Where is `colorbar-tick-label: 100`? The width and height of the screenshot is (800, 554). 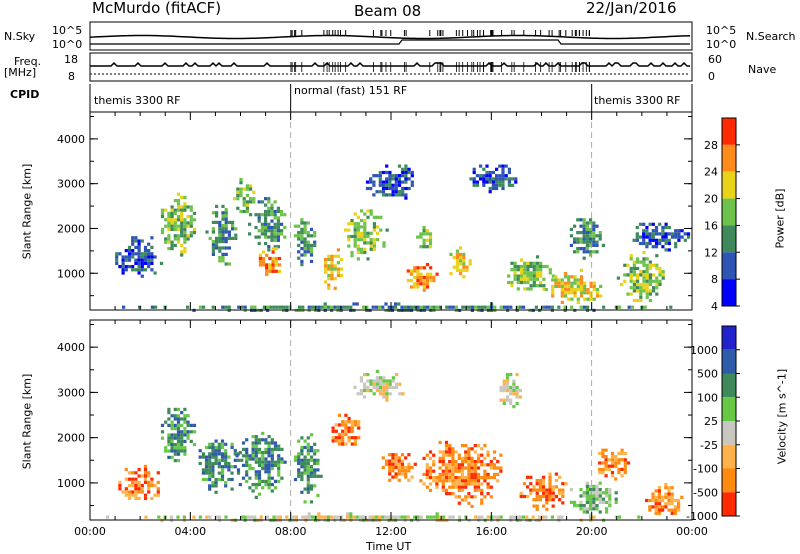
colorbar-tick-label: 100 is located at coordinates (707, 397).